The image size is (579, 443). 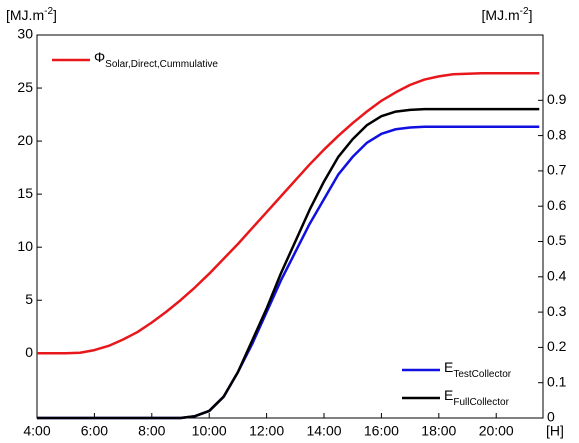 I want to click on x-tick-label: 18:00, so click(x=438, y=431).